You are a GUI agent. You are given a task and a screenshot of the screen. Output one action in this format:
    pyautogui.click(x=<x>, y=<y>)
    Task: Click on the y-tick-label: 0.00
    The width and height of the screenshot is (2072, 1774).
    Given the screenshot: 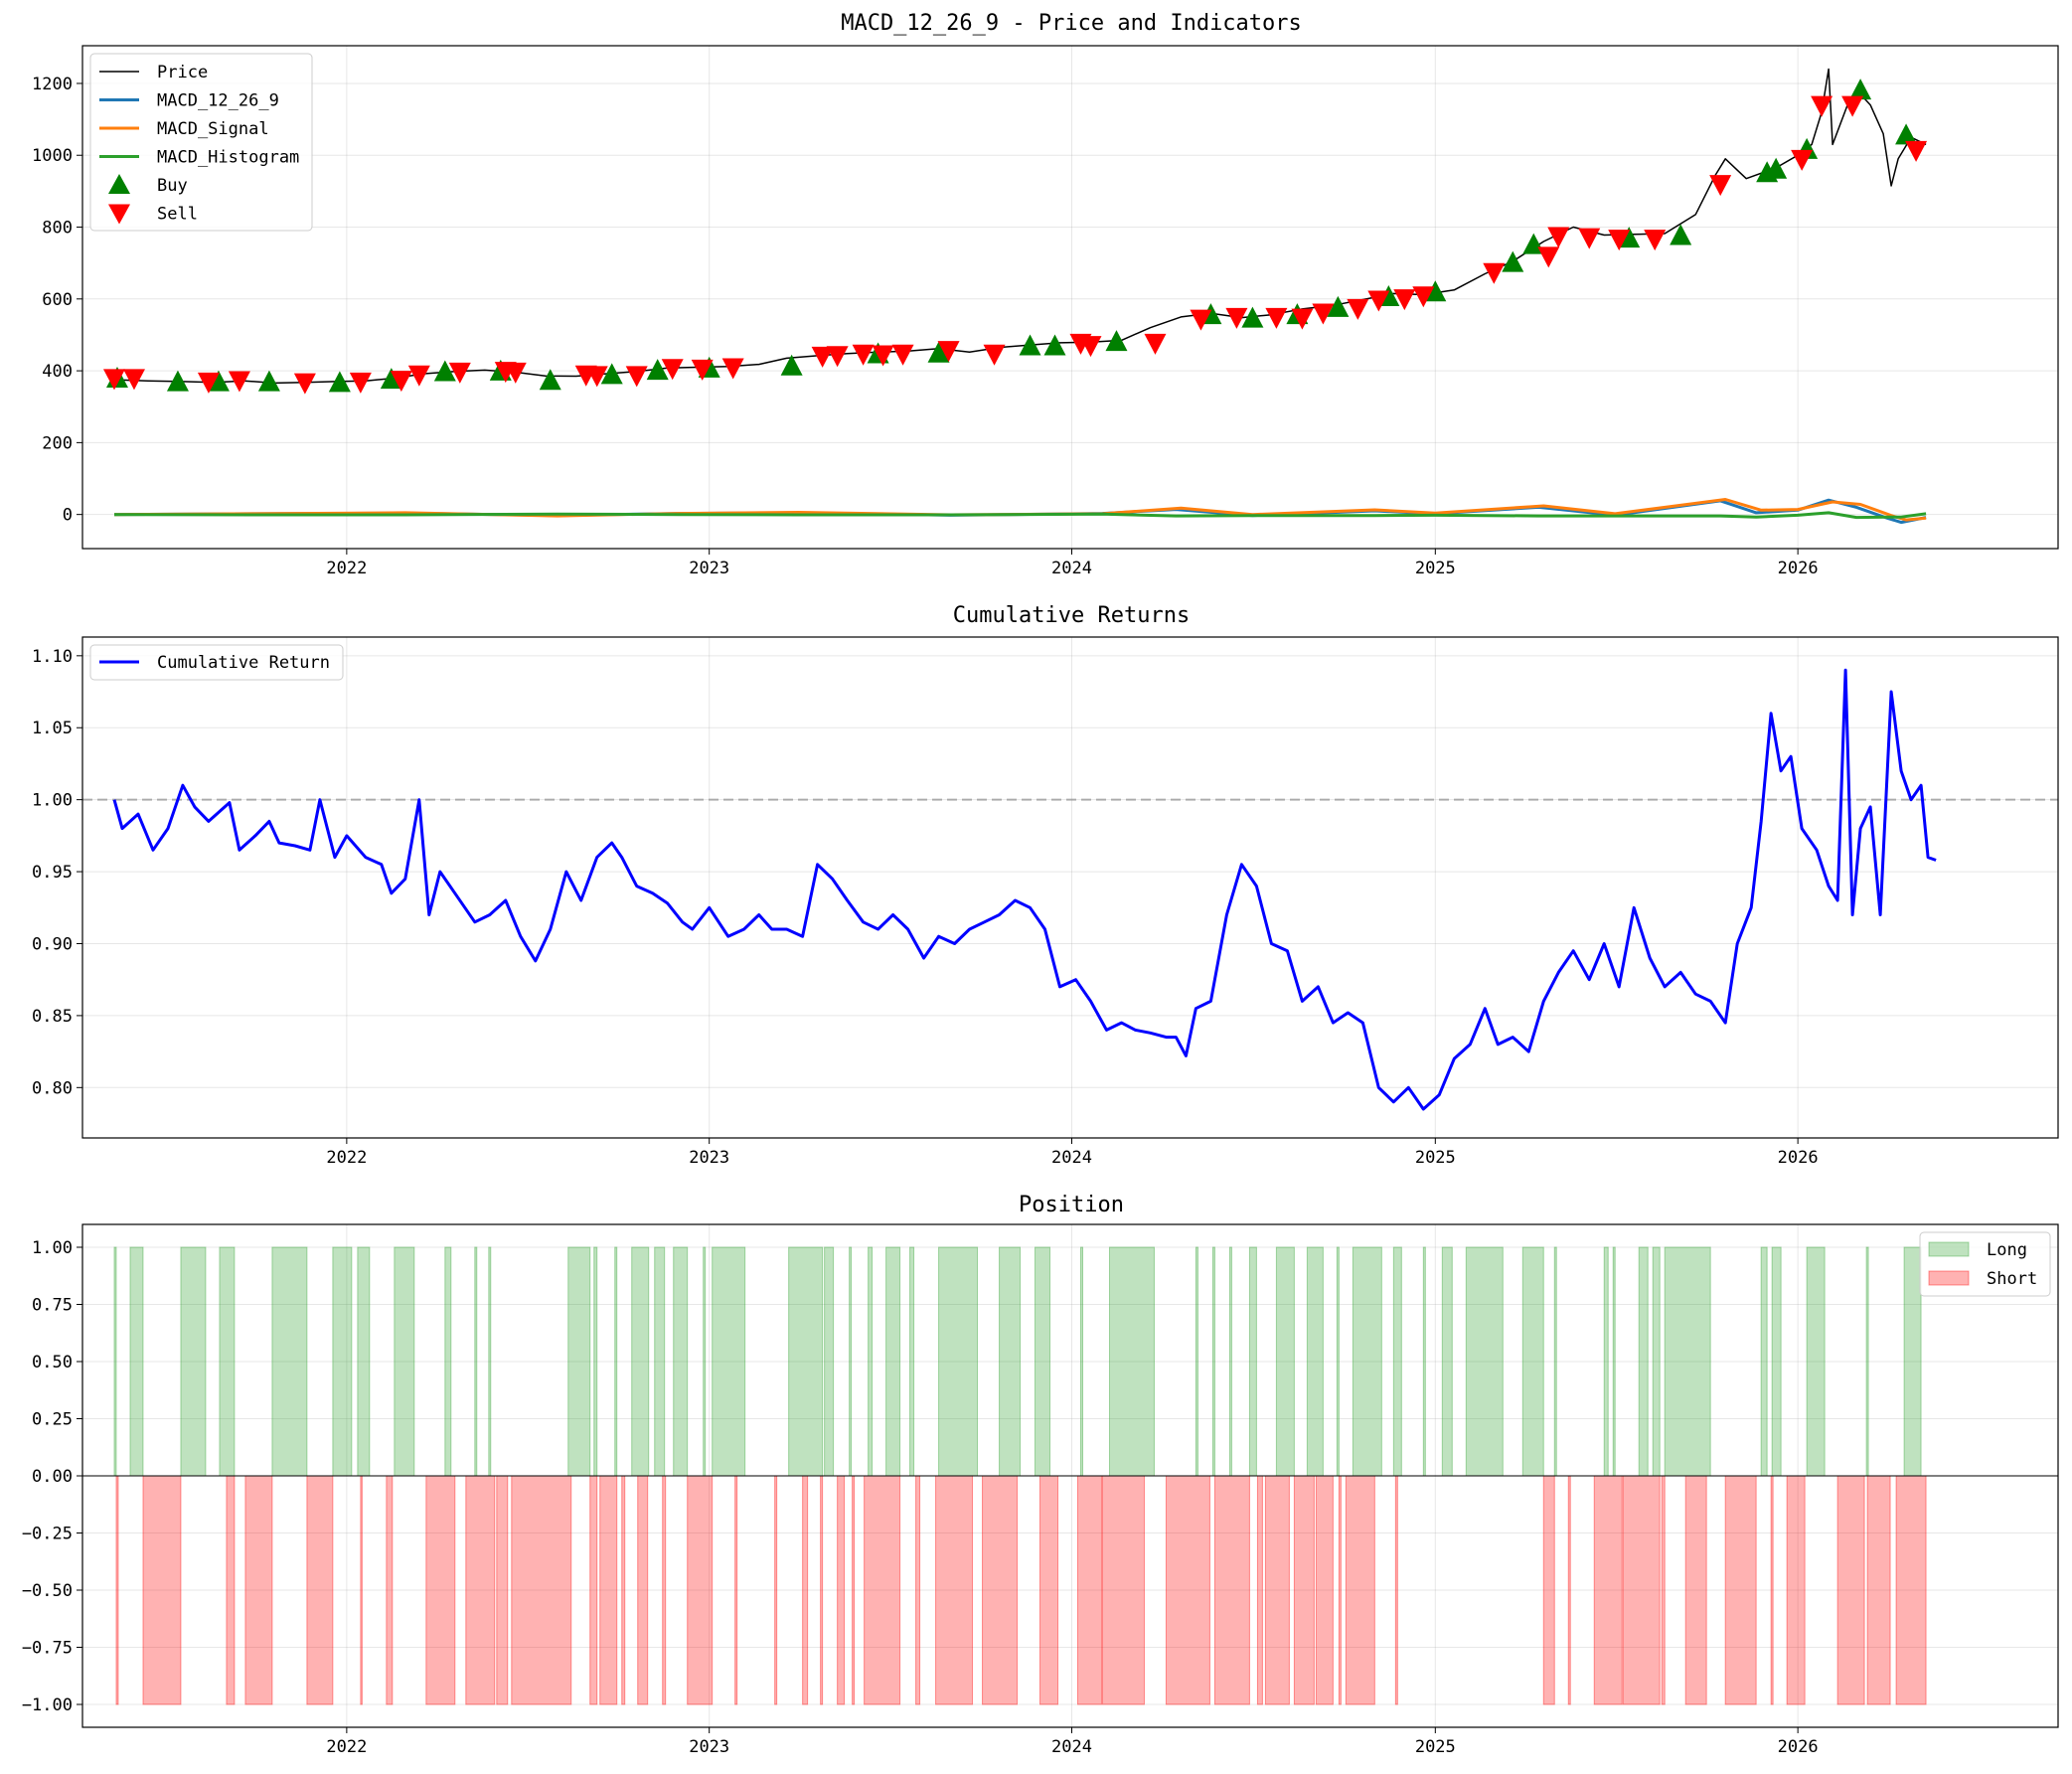 What is the action you would take?
    pyautogui.click(x=52, y=1477)
    